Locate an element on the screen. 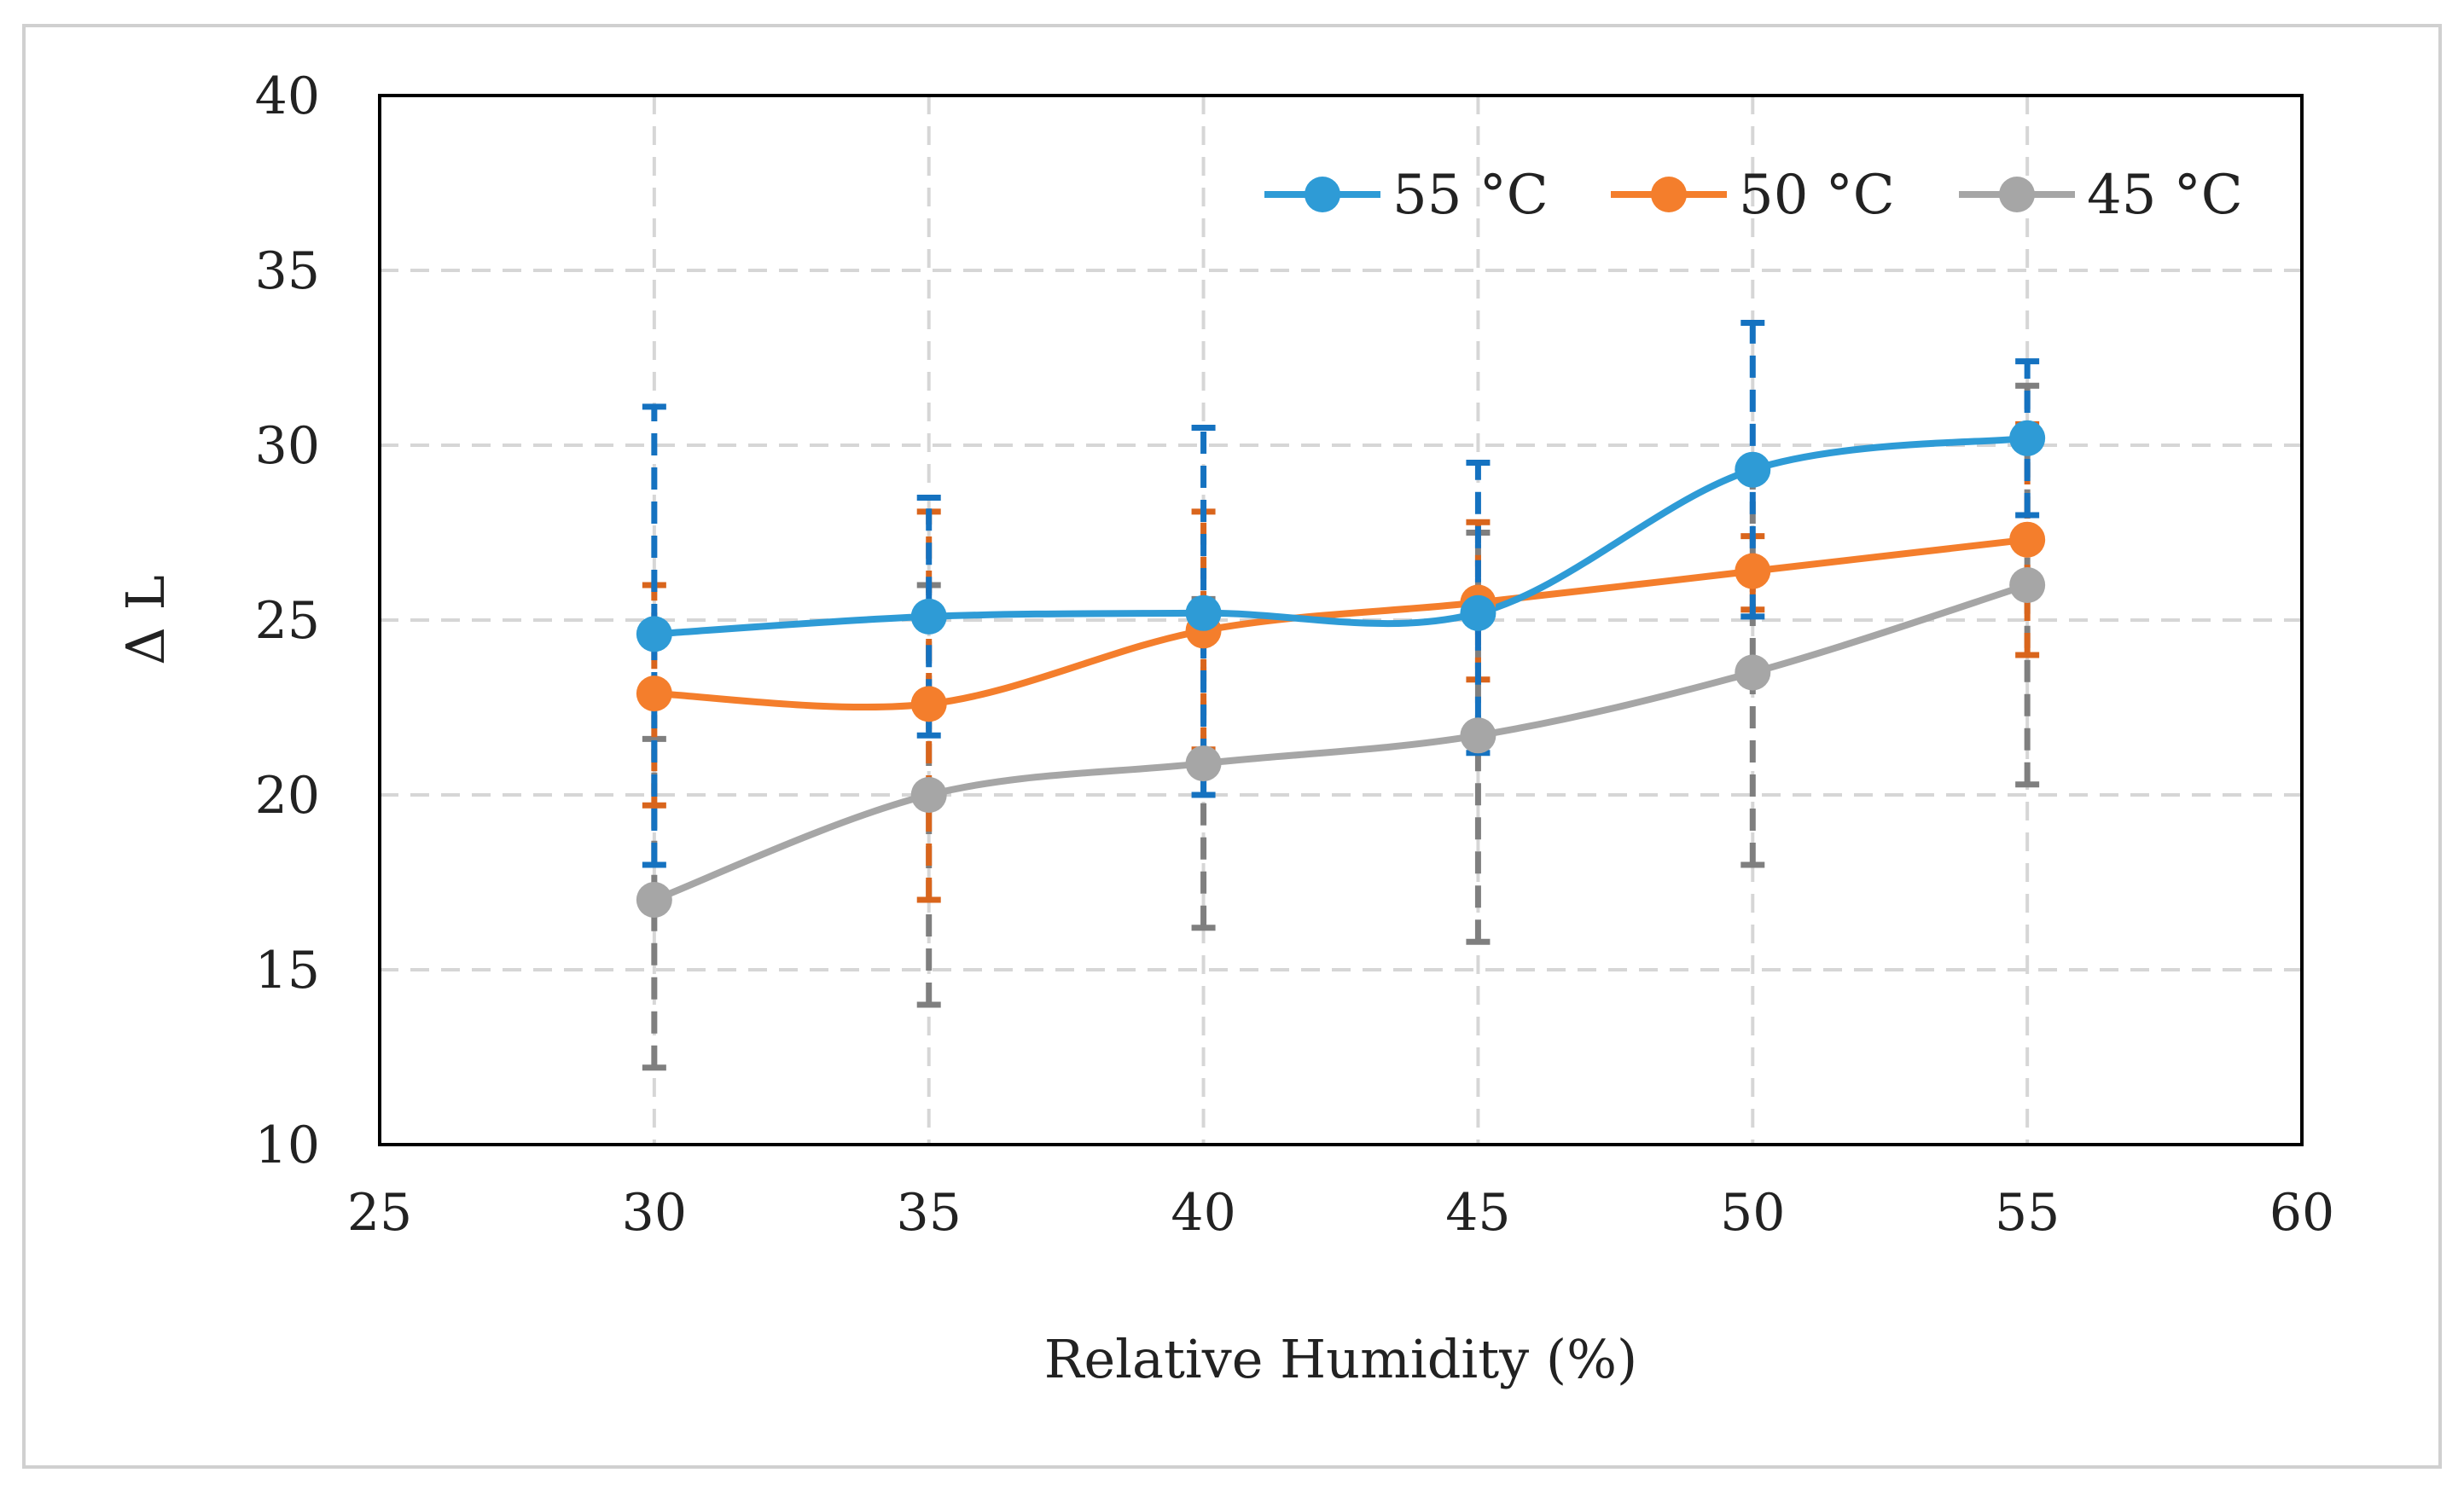  legend-label: 50 °C is located at coordinates (1817, 195).